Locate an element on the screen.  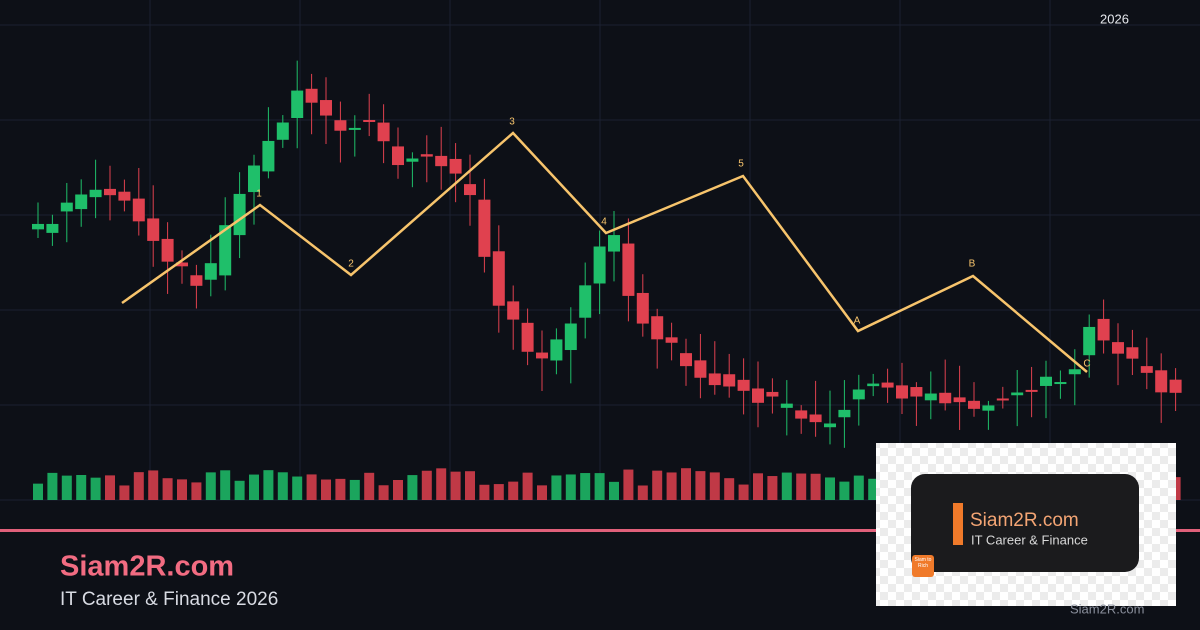
wave-label: 2 is located at coordinates (351, 264).